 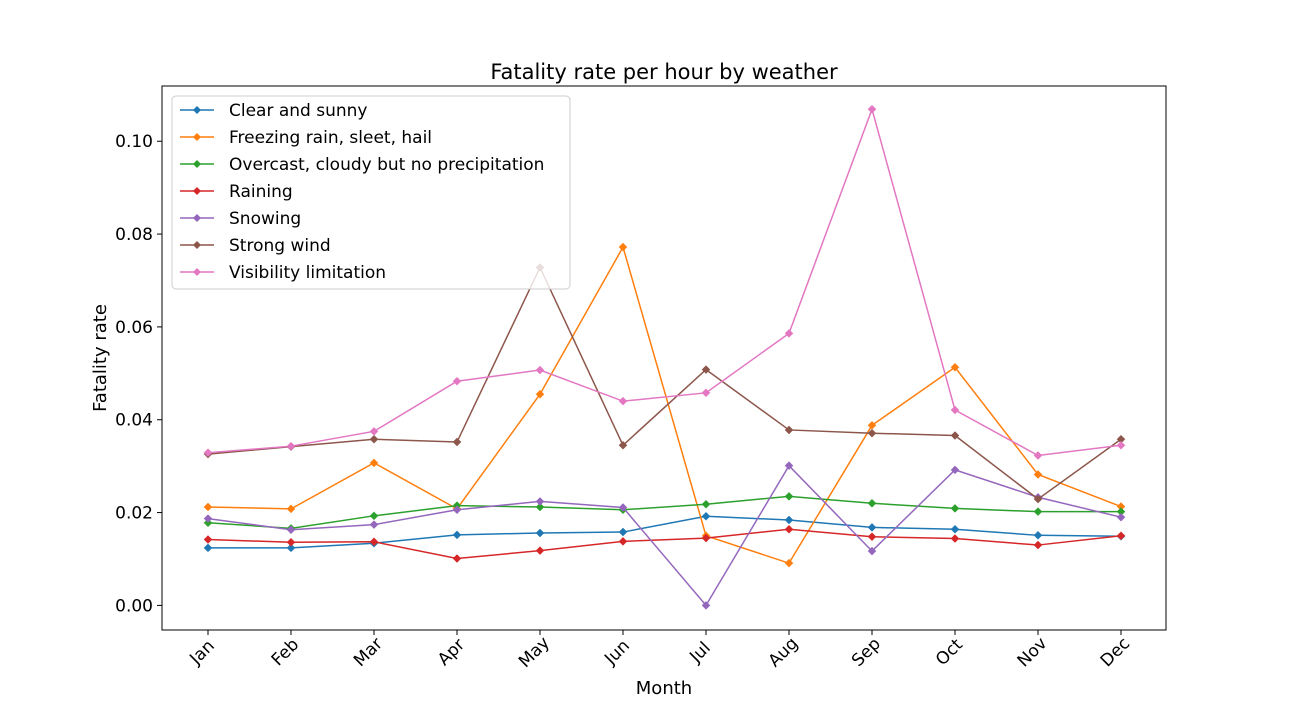 What do you see at coordinates (617, 653) in the screenshot?
I see `x-tick-label: Jun` at bounding box center [617, 653].